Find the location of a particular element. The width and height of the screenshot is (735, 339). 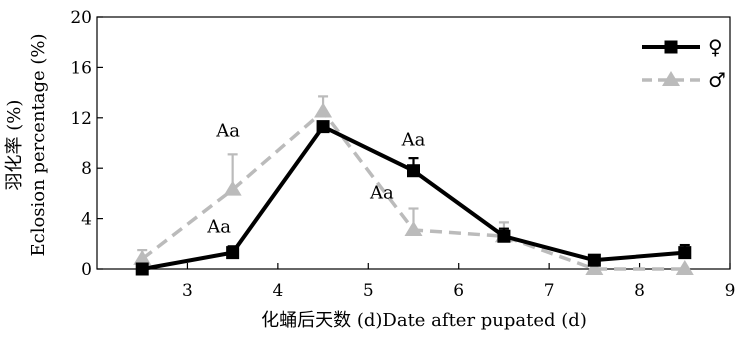

y-tick-label: 0 is located at coordinates (86, 270).